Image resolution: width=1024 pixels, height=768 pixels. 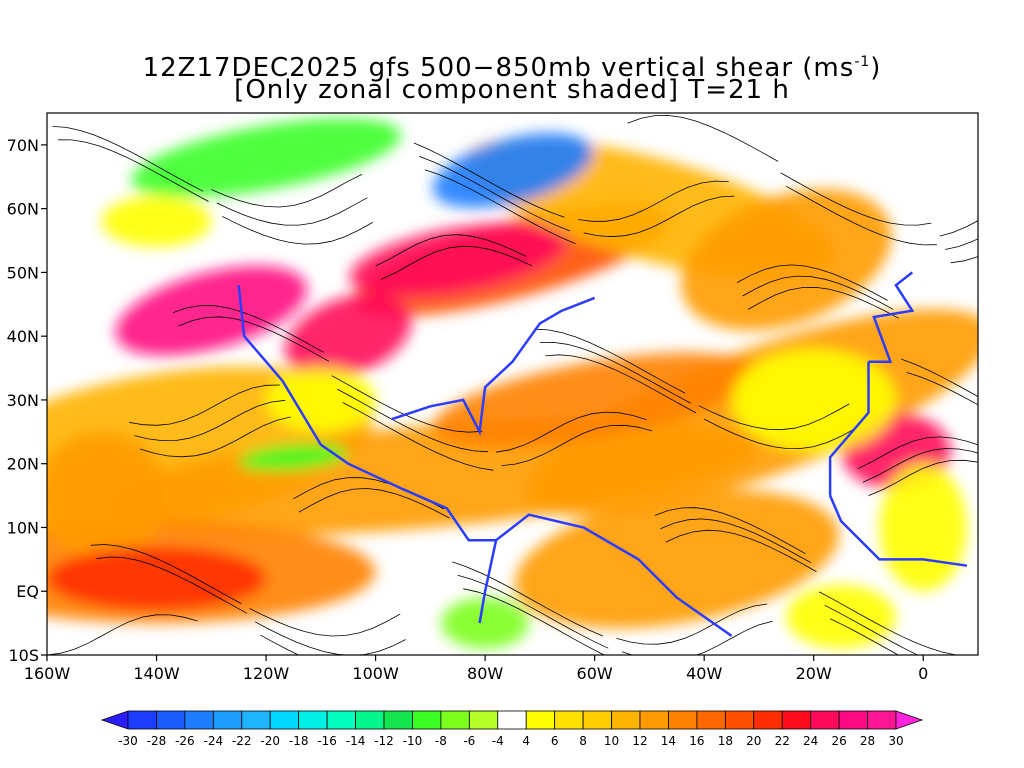 What do you see at coordinates (595, 673) in the screenshot?
I see `lon-tick-label: 60W` at bounding box center [595, 673].